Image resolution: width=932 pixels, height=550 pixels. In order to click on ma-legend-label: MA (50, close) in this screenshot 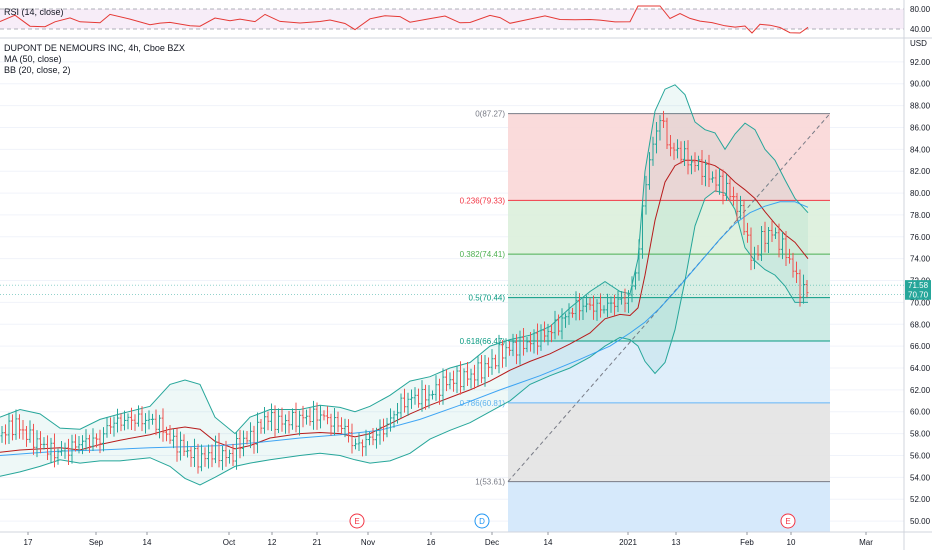, I will do `click(33, 59)`.